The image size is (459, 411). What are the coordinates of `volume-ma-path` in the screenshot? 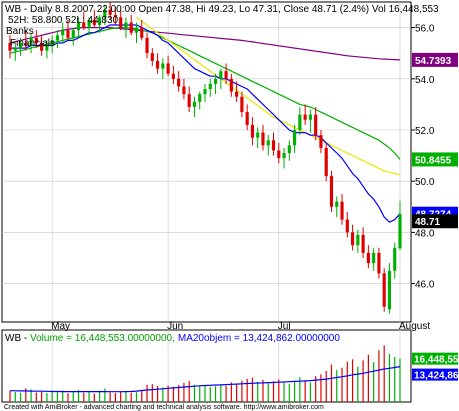 It's located at (205, 379).